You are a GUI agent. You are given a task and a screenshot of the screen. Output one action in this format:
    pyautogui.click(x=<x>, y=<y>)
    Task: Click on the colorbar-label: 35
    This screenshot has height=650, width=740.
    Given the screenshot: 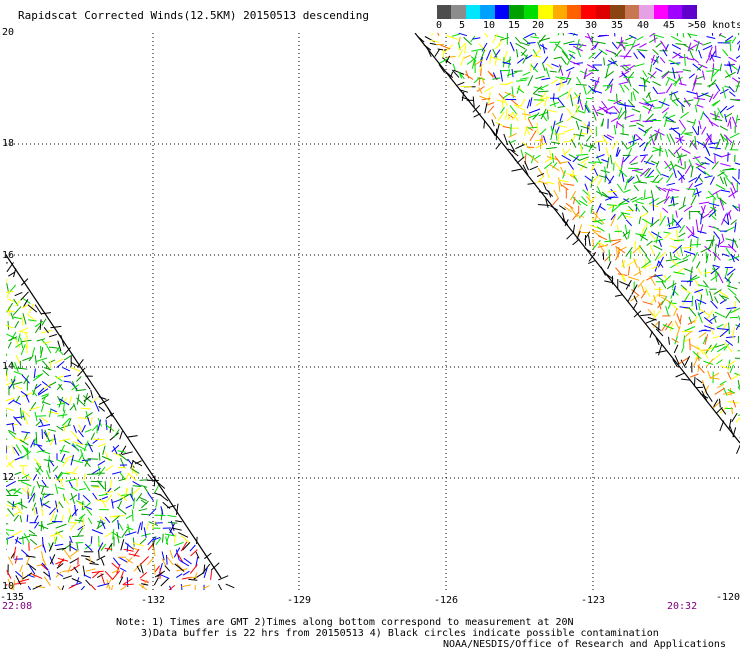 What is the action you would take?
    pyautogui.click(x=617, y=25)
    